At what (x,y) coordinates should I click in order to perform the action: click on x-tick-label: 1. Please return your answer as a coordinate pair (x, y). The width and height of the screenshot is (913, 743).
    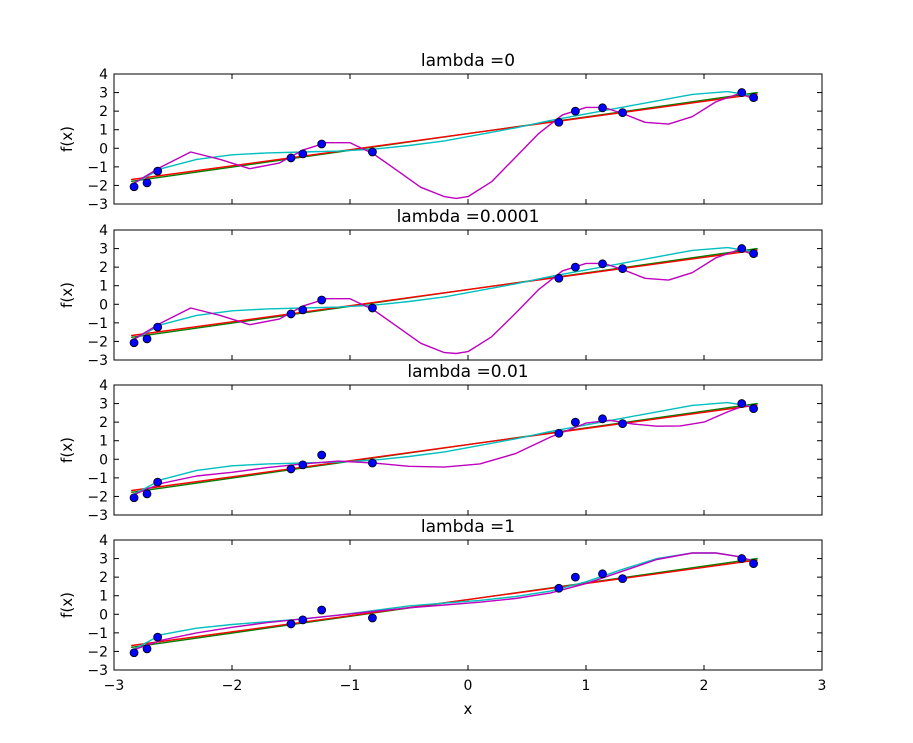
    Looking at the image, I should click on (586, 686).